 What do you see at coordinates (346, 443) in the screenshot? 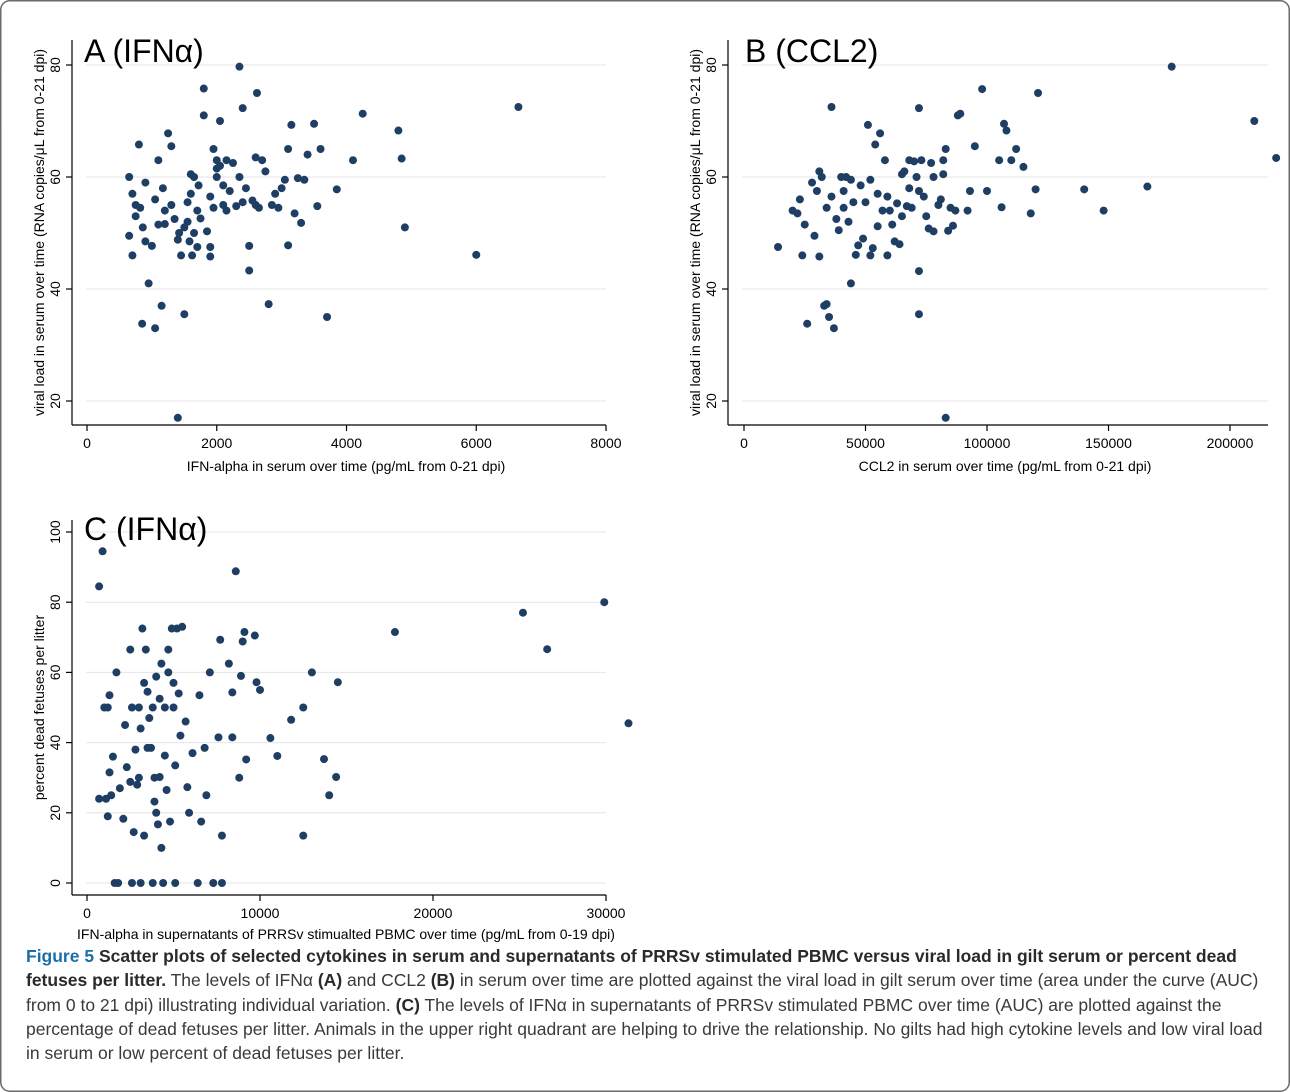
I see `panel-a-x-tick-label: 4000` at bounding box center [346, 443].